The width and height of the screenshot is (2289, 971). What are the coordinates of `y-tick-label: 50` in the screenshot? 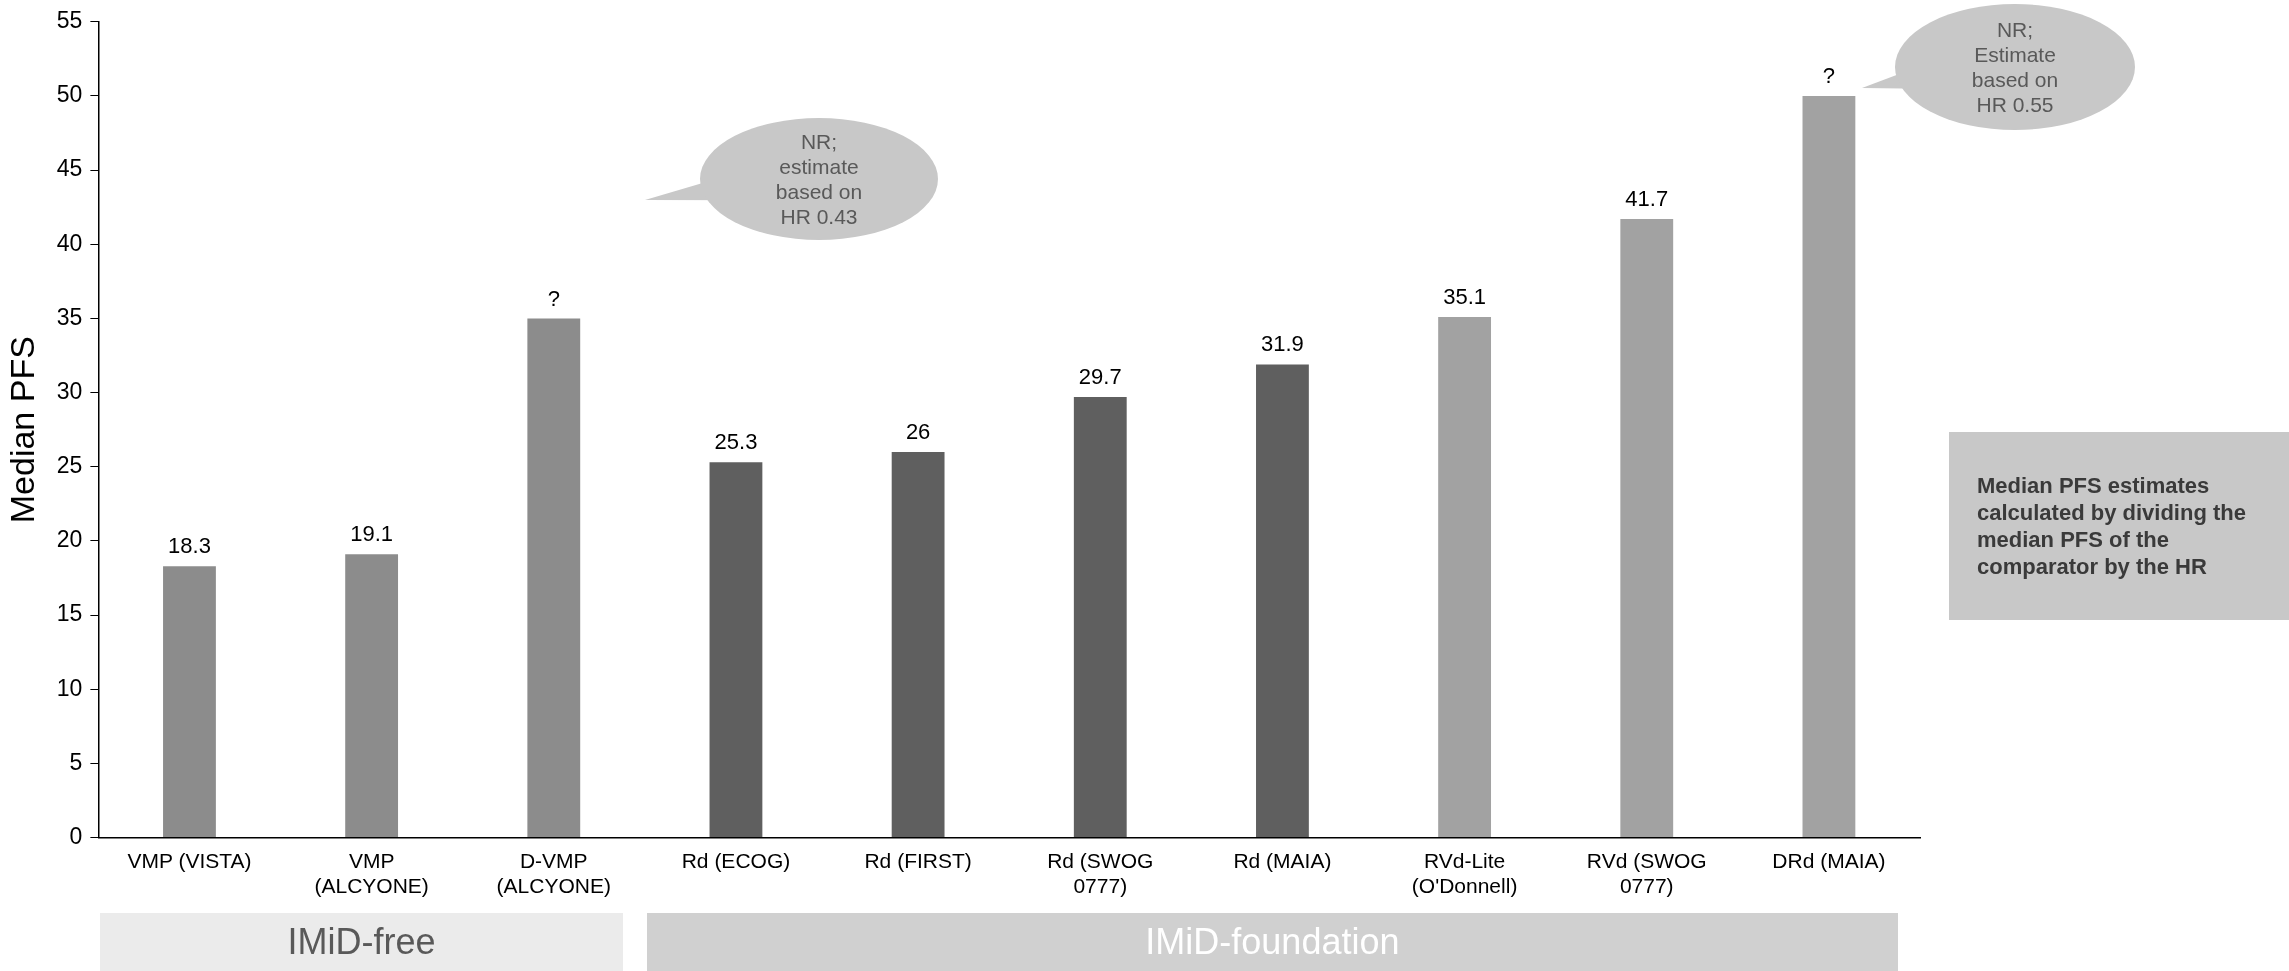 It's located at (69, 94).